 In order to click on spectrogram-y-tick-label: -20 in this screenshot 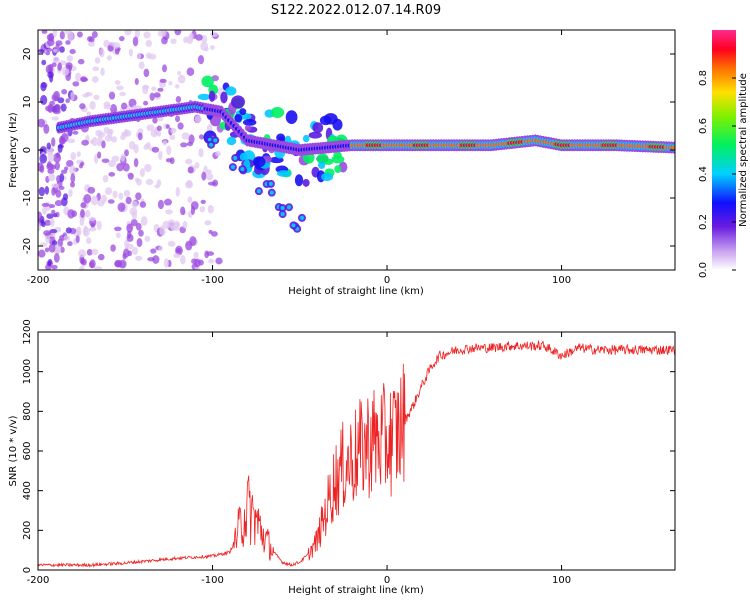, I will do `click(27, 246)`.